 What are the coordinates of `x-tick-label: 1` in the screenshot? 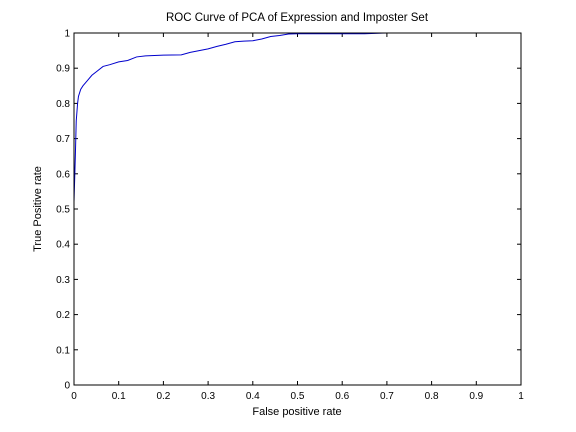 It's located at (521, 396).